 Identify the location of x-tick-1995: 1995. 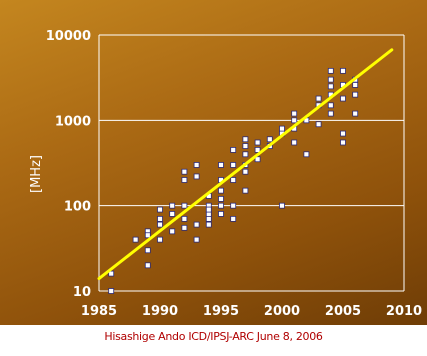
(221, 311).